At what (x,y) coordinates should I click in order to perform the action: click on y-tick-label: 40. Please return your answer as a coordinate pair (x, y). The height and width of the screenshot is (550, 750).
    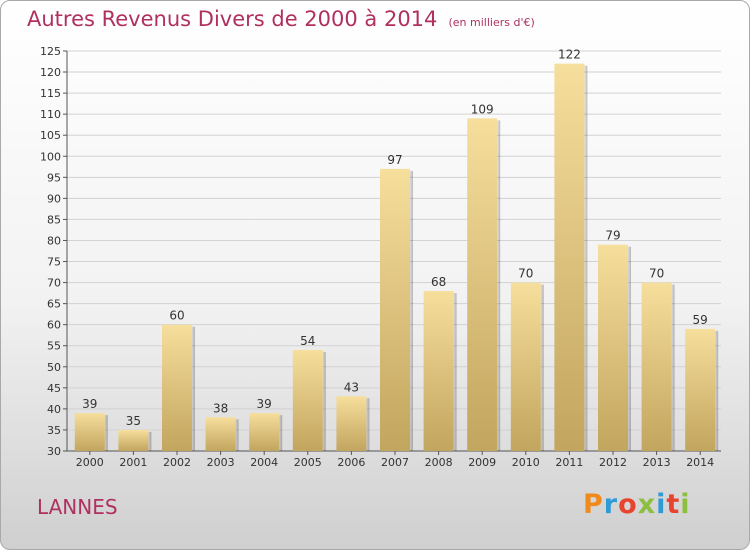
    Looking at the image, I should click on (54, 409).